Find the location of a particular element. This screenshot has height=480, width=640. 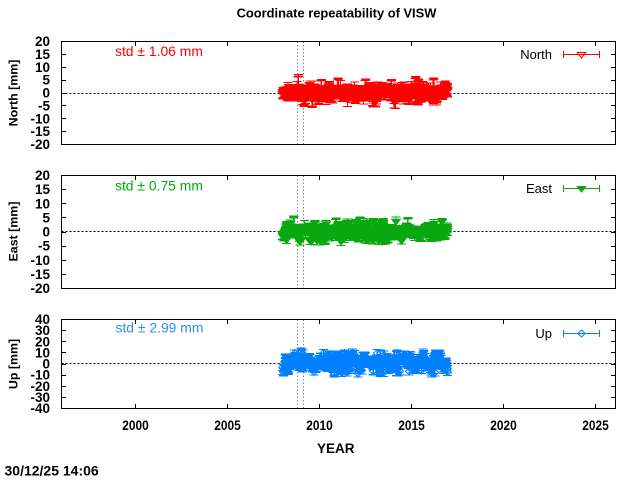

svg-text: 2015 is located at coordinates (411, 425).